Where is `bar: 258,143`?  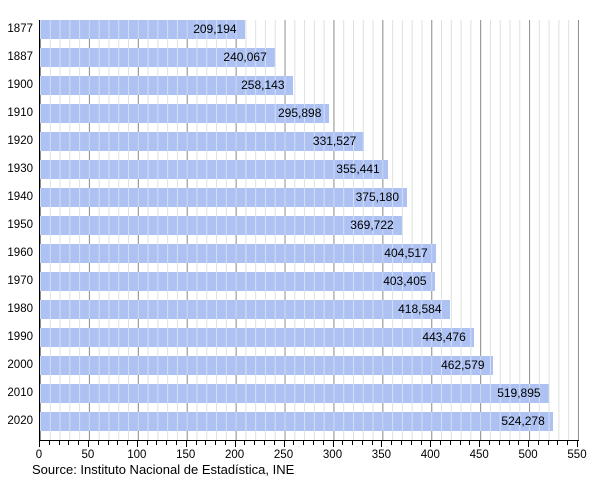 bar: 258,143 is located at coordinates (166, 85).